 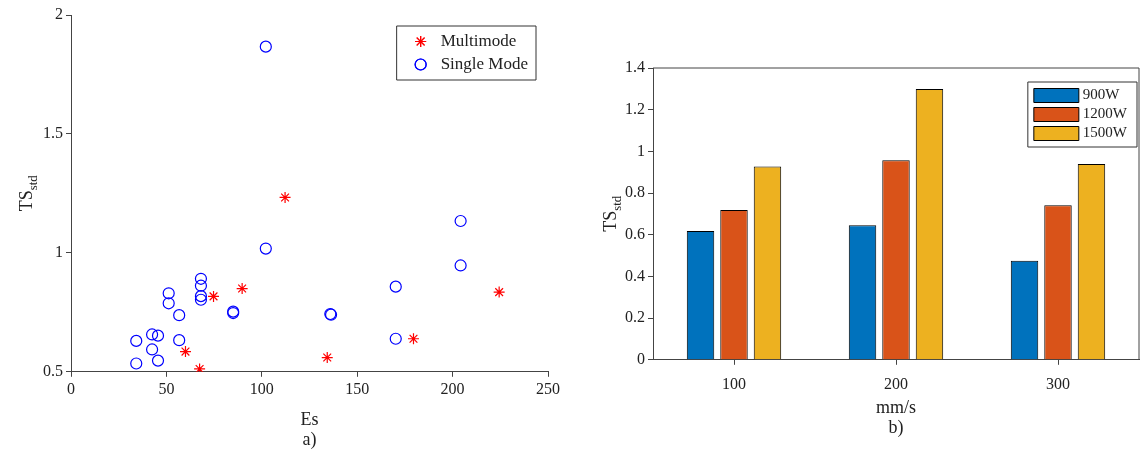 What do you see at coordinates (166, 388) in the screenshot?
I see `x-tick-label: 50` at bounding box center [166, 388].